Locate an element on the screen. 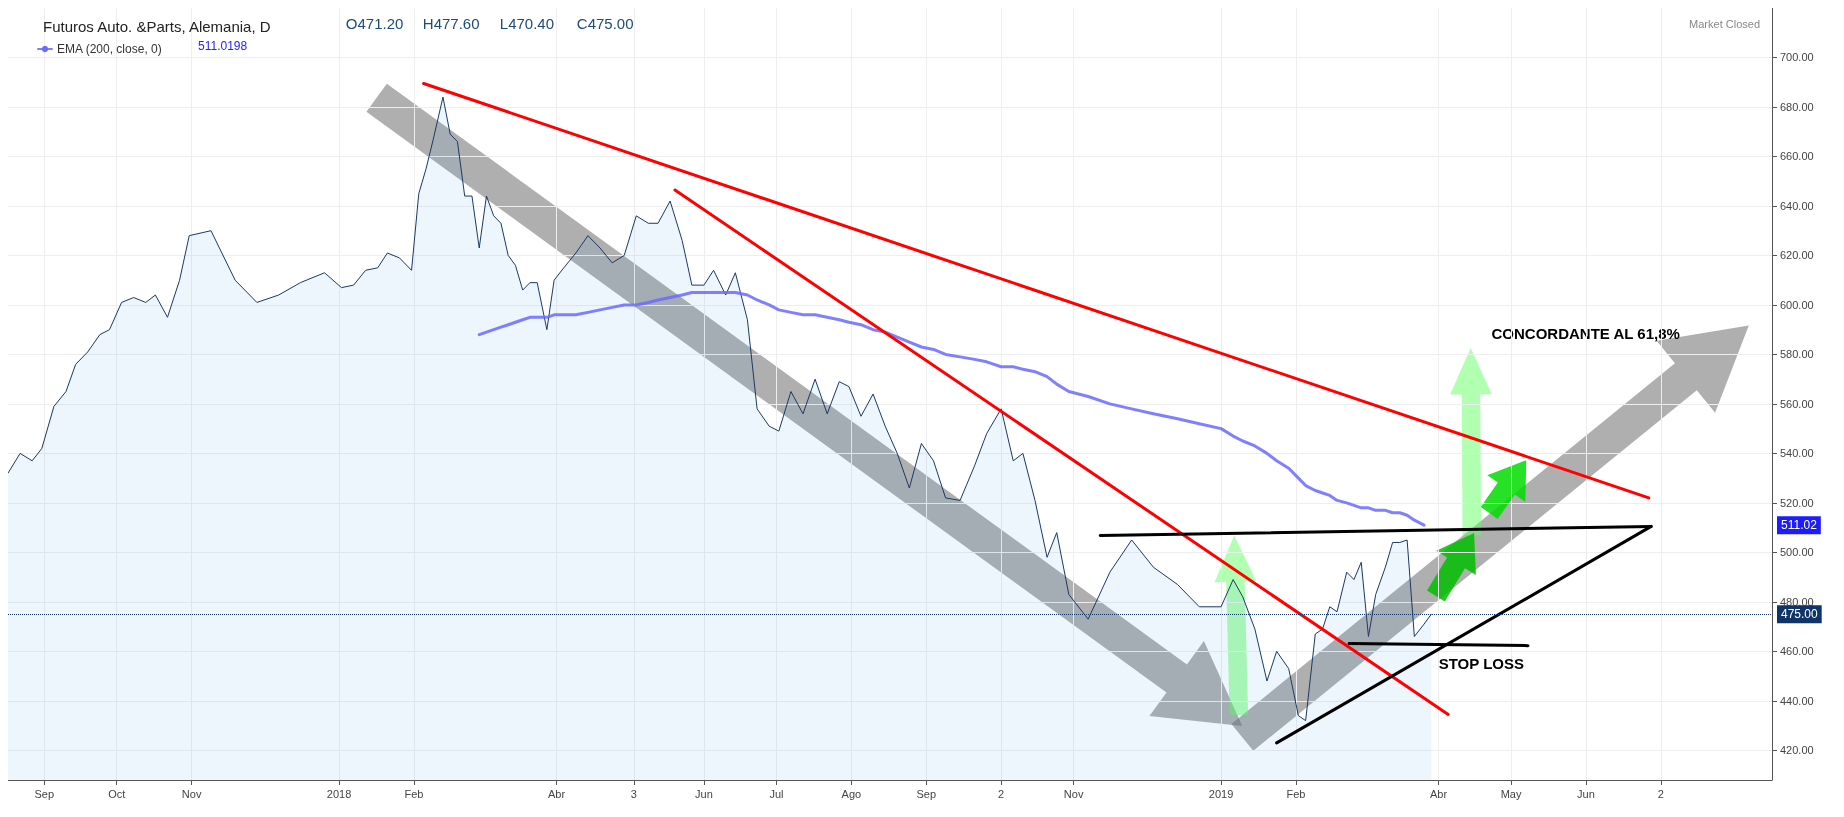 The image size is (1844, 817). annotation: Market Closed is located at coordinates (1725, 23).